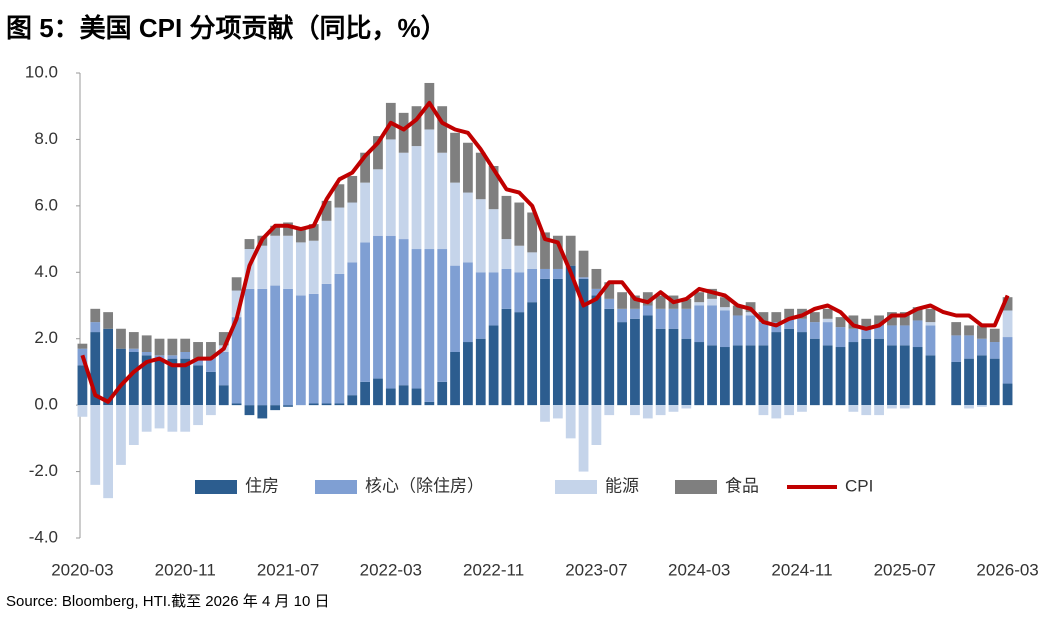  What do you see at coordinates (46, 138) in the screenshot?
I see `y-tick-label: 8.0` at bounding box center [46, 138].